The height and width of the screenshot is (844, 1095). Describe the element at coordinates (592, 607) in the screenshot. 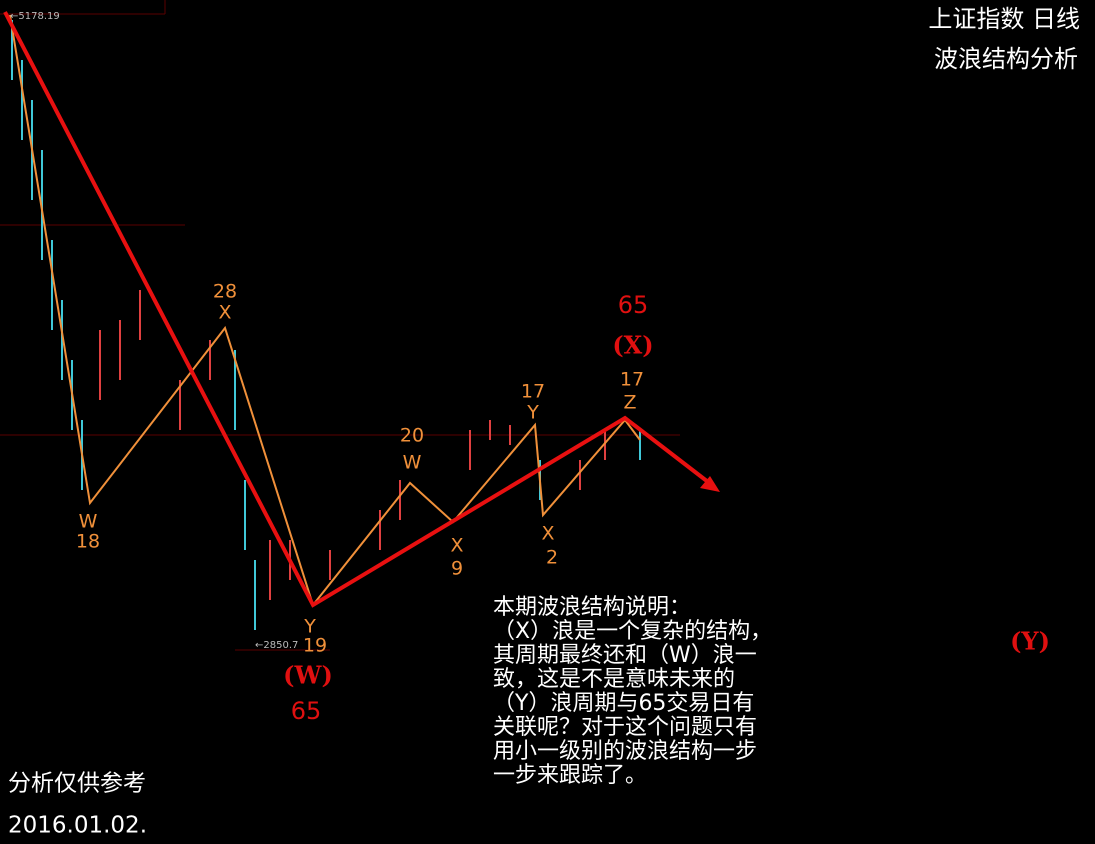

I see `note-line: 本期波浪结构说明：` at that location.